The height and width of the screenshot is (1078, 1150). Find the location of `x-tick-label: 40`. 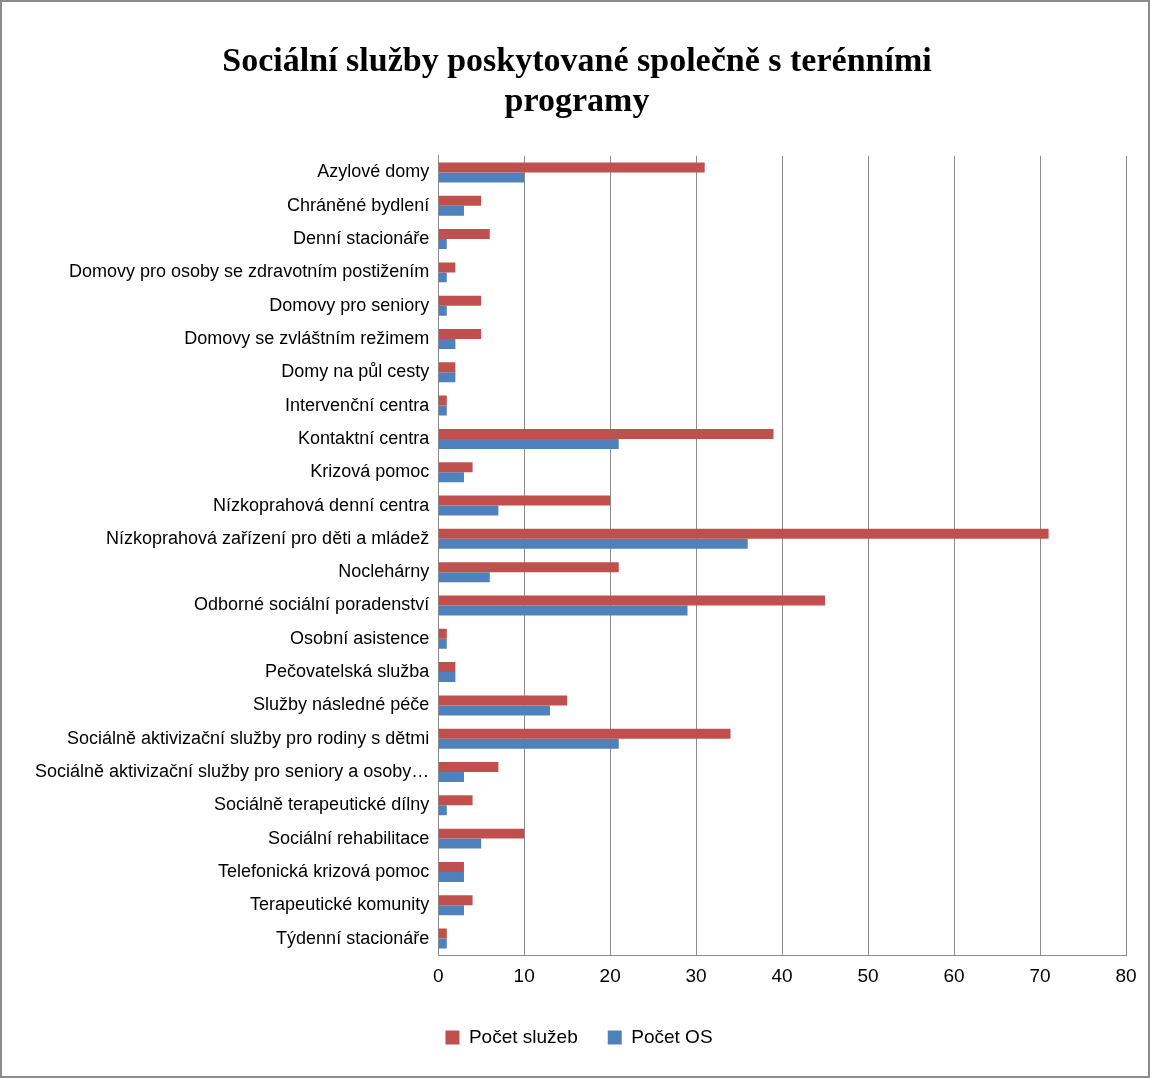

x-tick-label: 40 is located at coordinates (782, 975).